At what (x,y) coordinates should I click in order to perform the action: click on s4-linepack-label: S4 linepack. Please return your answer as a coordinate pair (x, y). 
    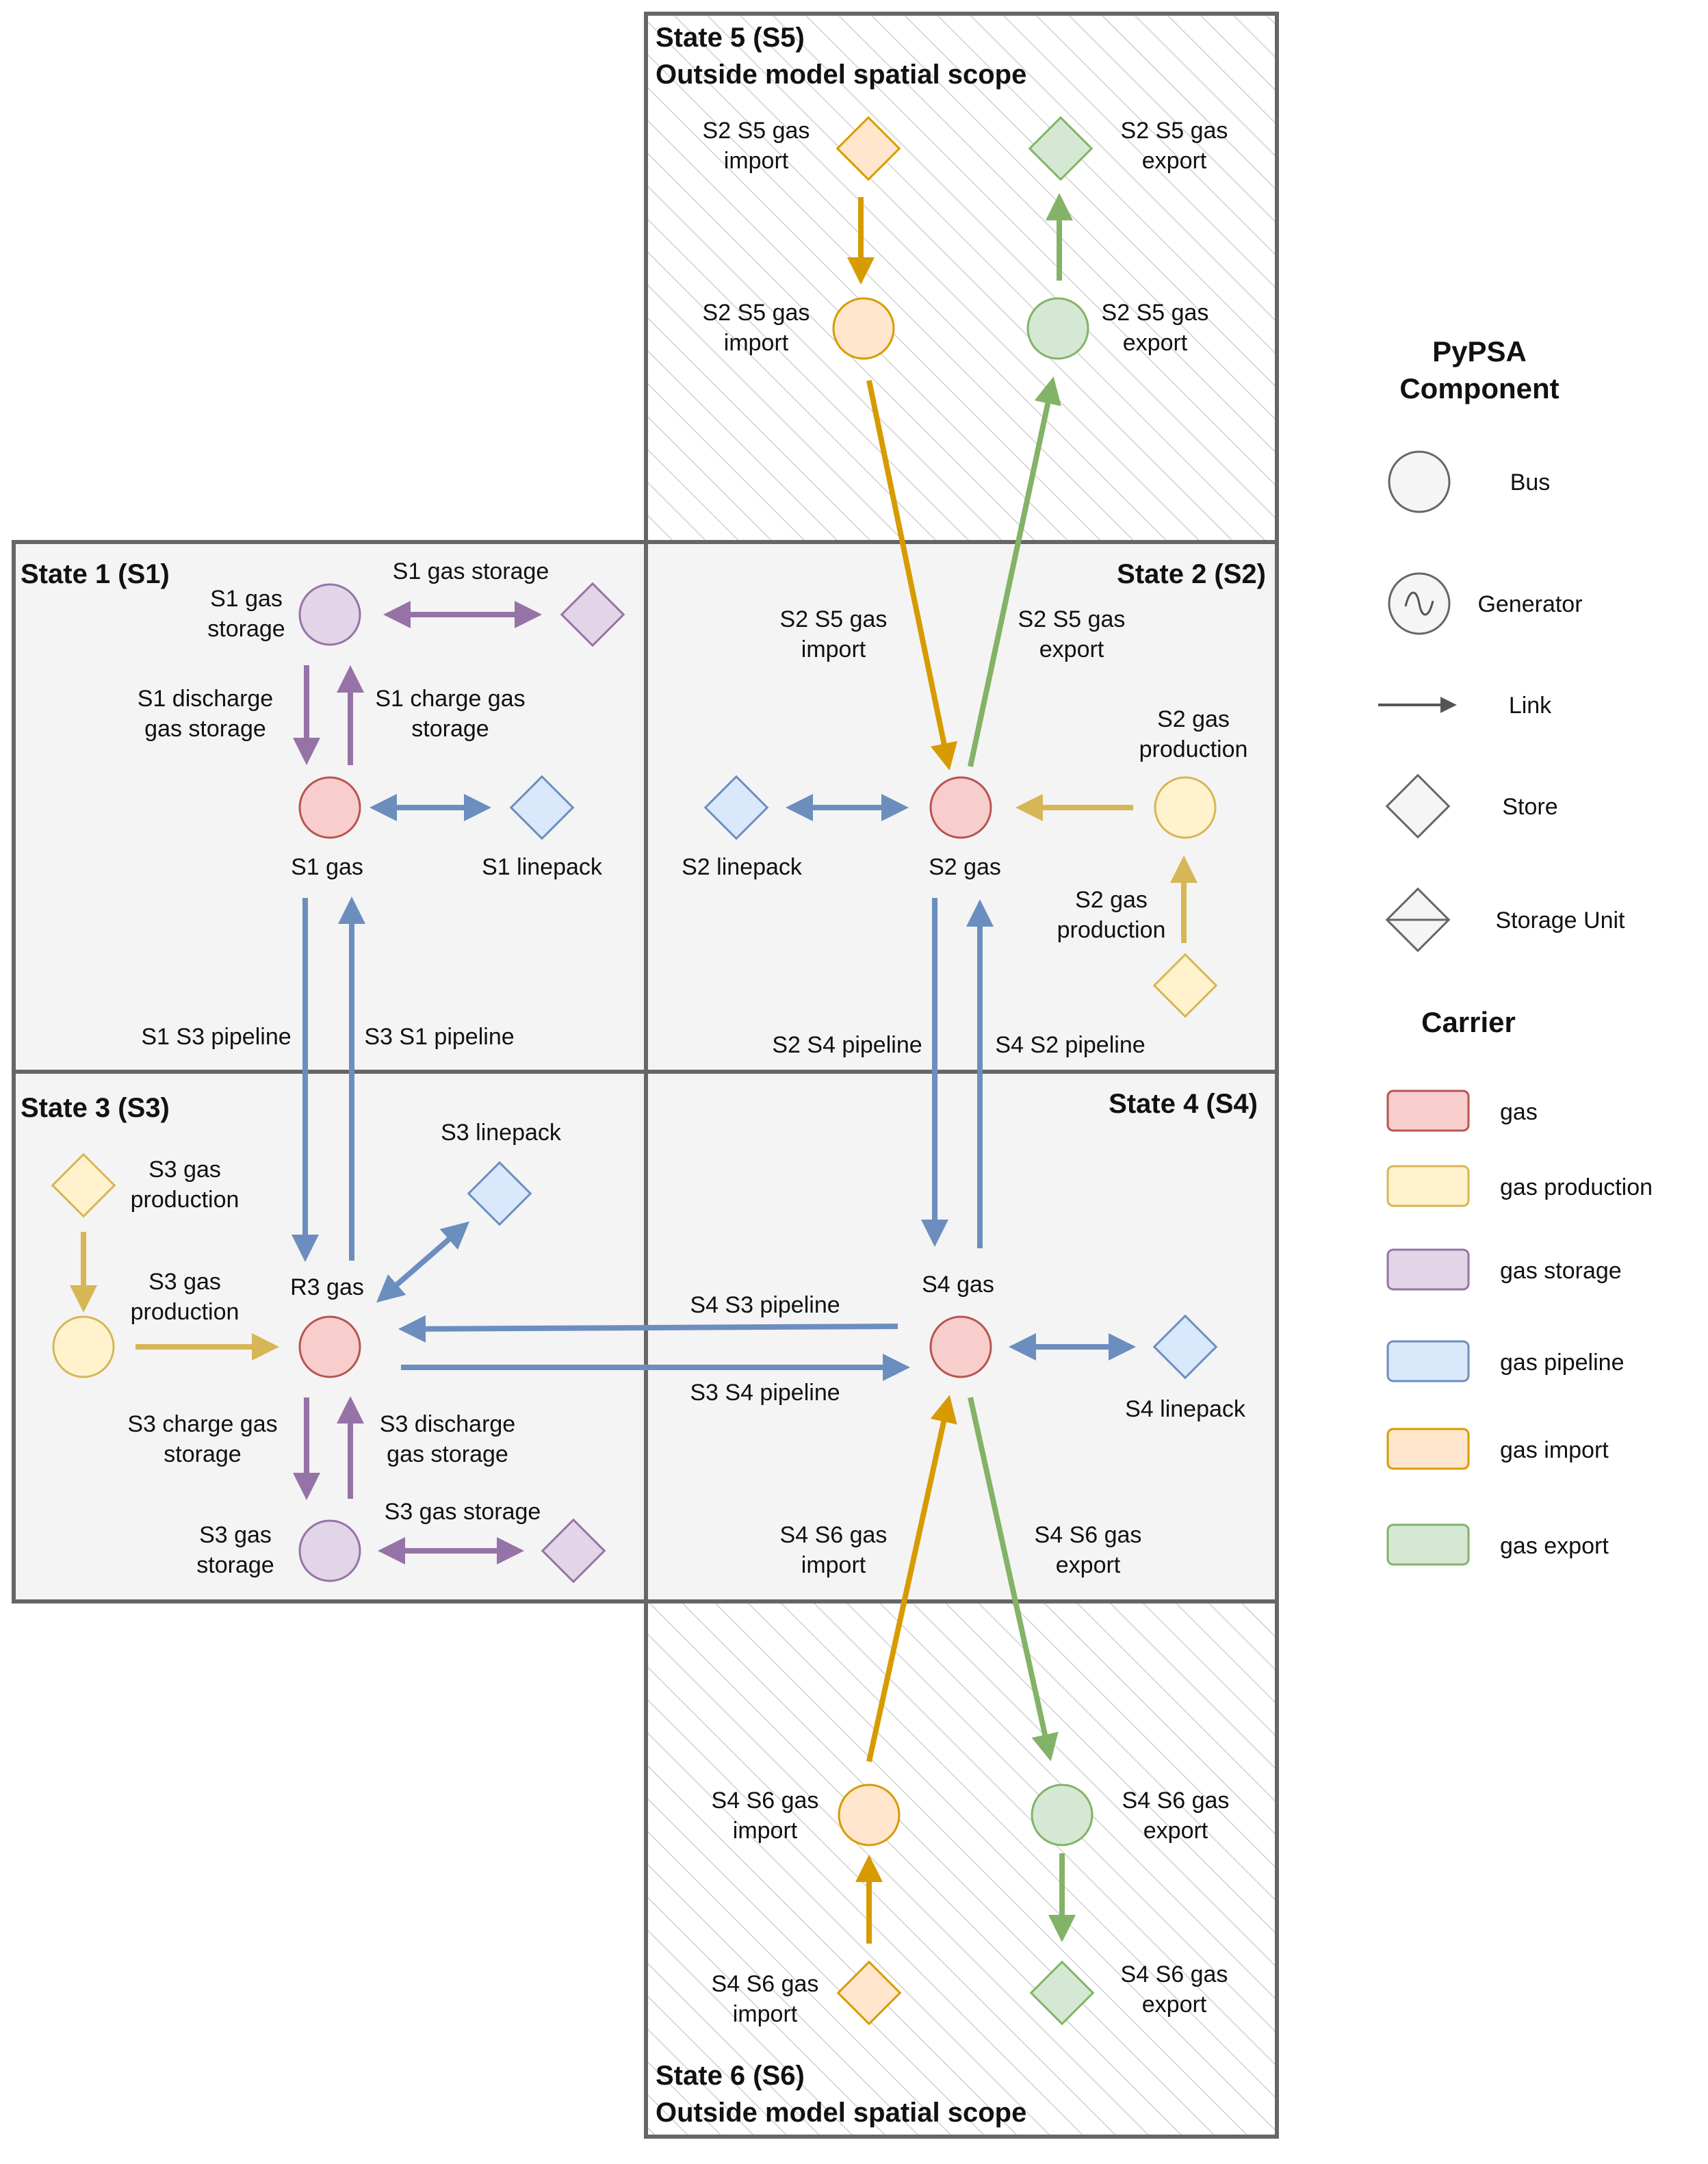
    Looking at the image, I should click on (1185, 1409).